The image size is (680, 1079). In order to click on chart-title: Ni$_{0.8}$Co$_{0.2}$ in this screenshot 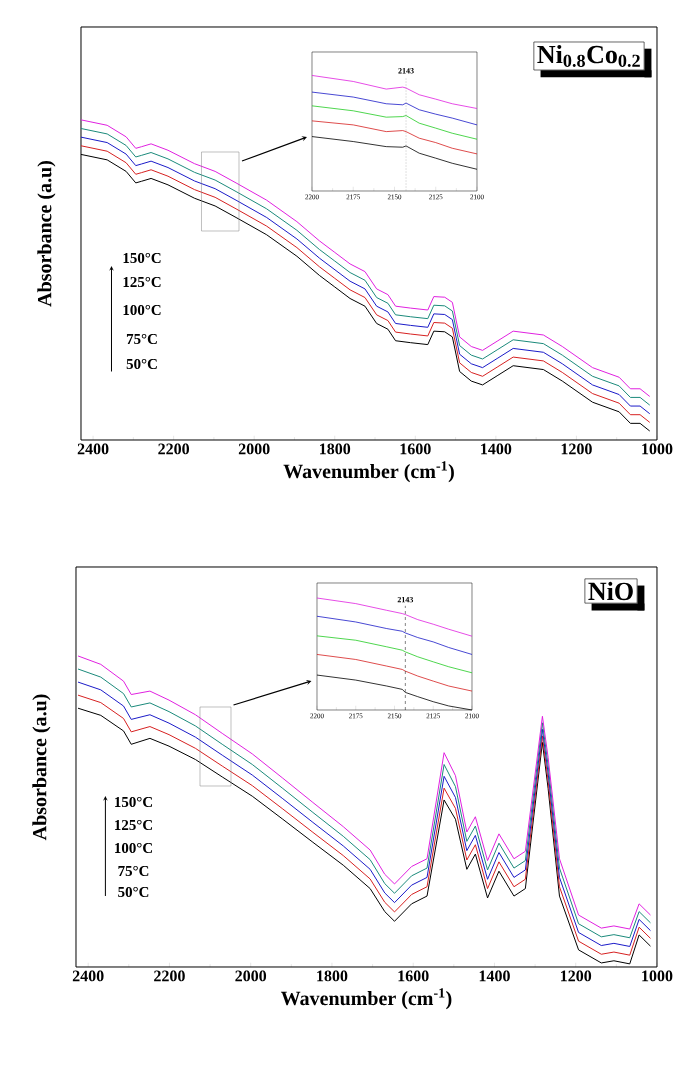, I will do `click(588, 56)`.